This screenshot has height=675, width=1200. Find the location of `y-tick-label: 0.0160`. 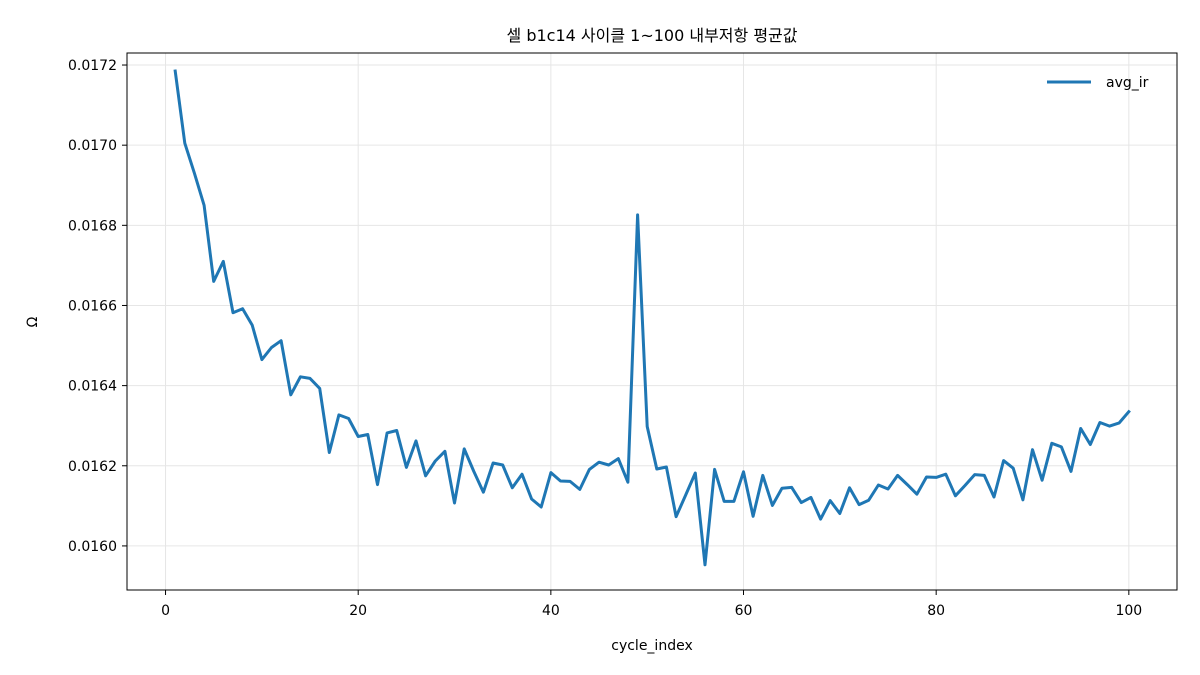

y-tick-label: 0.0160 is located at coordinates (92, 547).